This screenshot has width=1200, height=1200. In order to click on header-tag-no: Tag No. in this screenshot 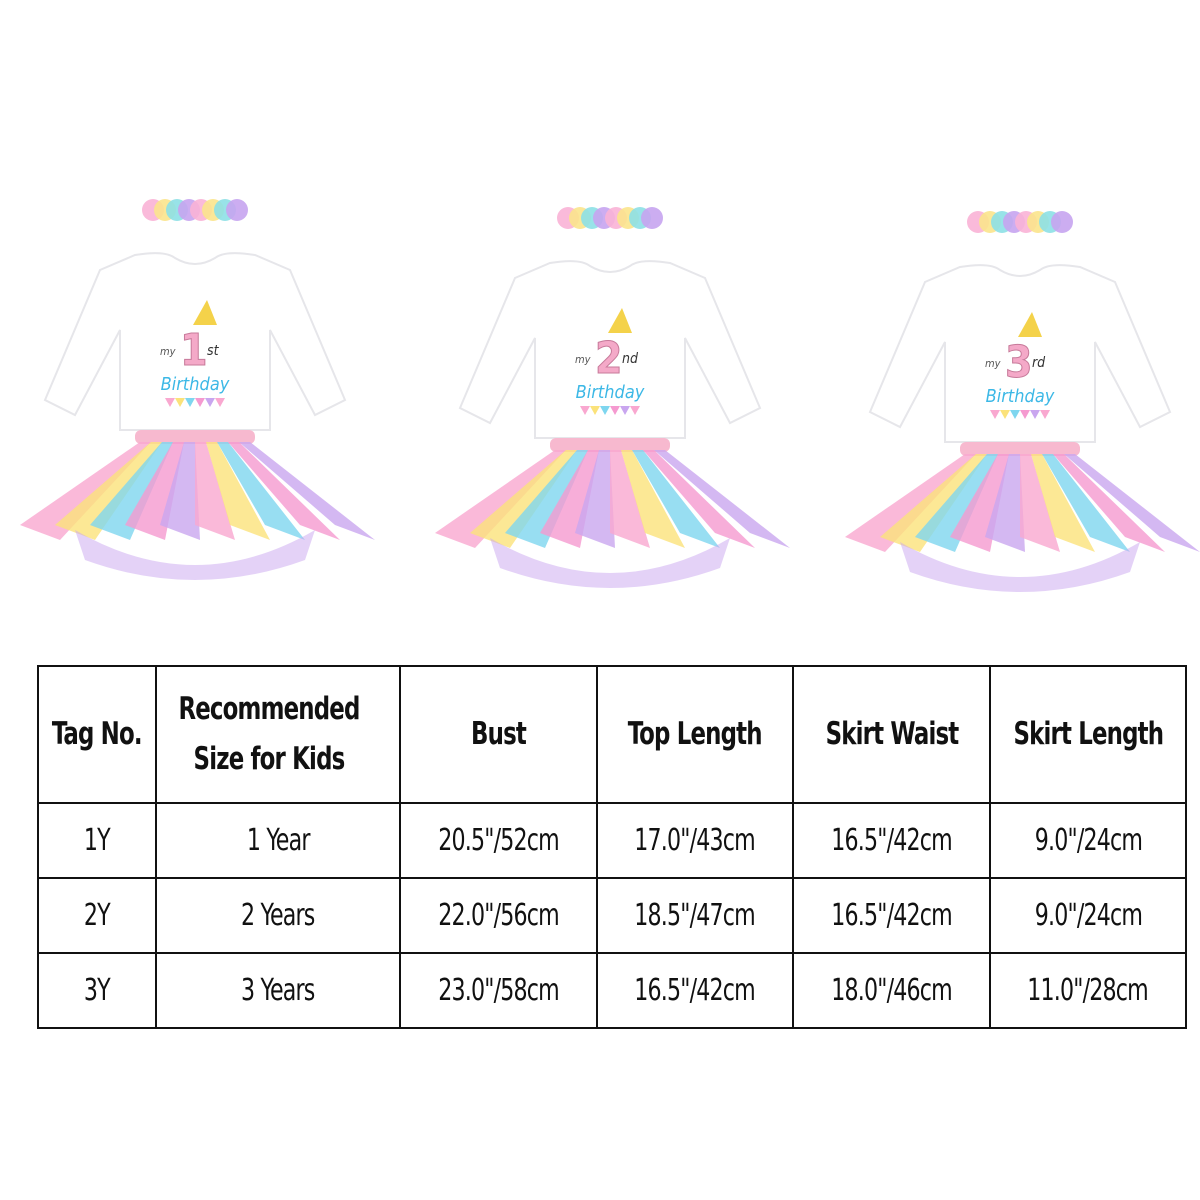, I will do `click(97, 734)`.